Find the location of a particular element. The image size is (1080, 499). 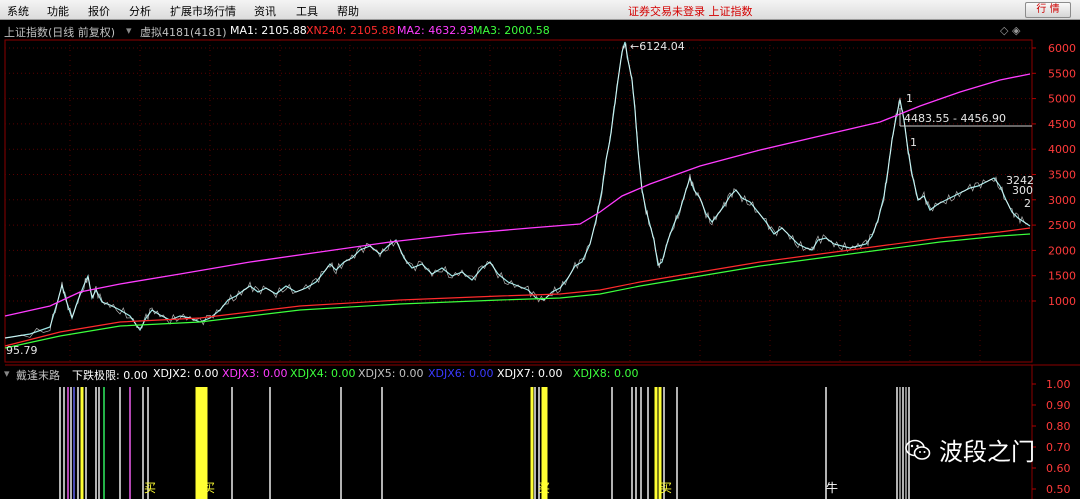

watermark-text: 波段之门 is located at coordinates (987, 452).